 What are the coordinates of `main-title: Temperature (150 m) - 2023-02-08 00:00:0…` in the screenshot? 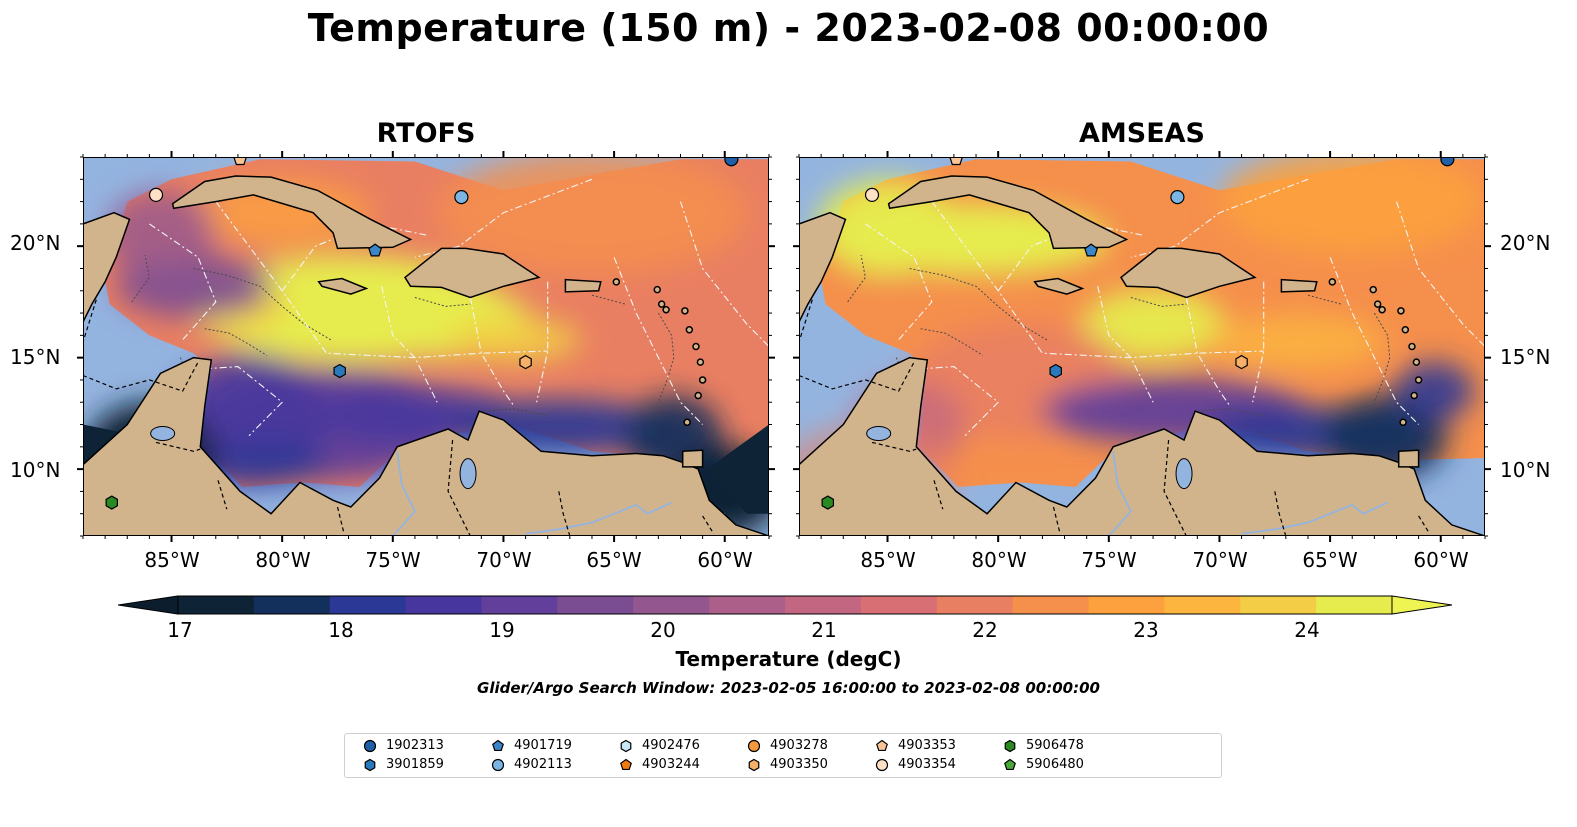 It's located at (788, 28).